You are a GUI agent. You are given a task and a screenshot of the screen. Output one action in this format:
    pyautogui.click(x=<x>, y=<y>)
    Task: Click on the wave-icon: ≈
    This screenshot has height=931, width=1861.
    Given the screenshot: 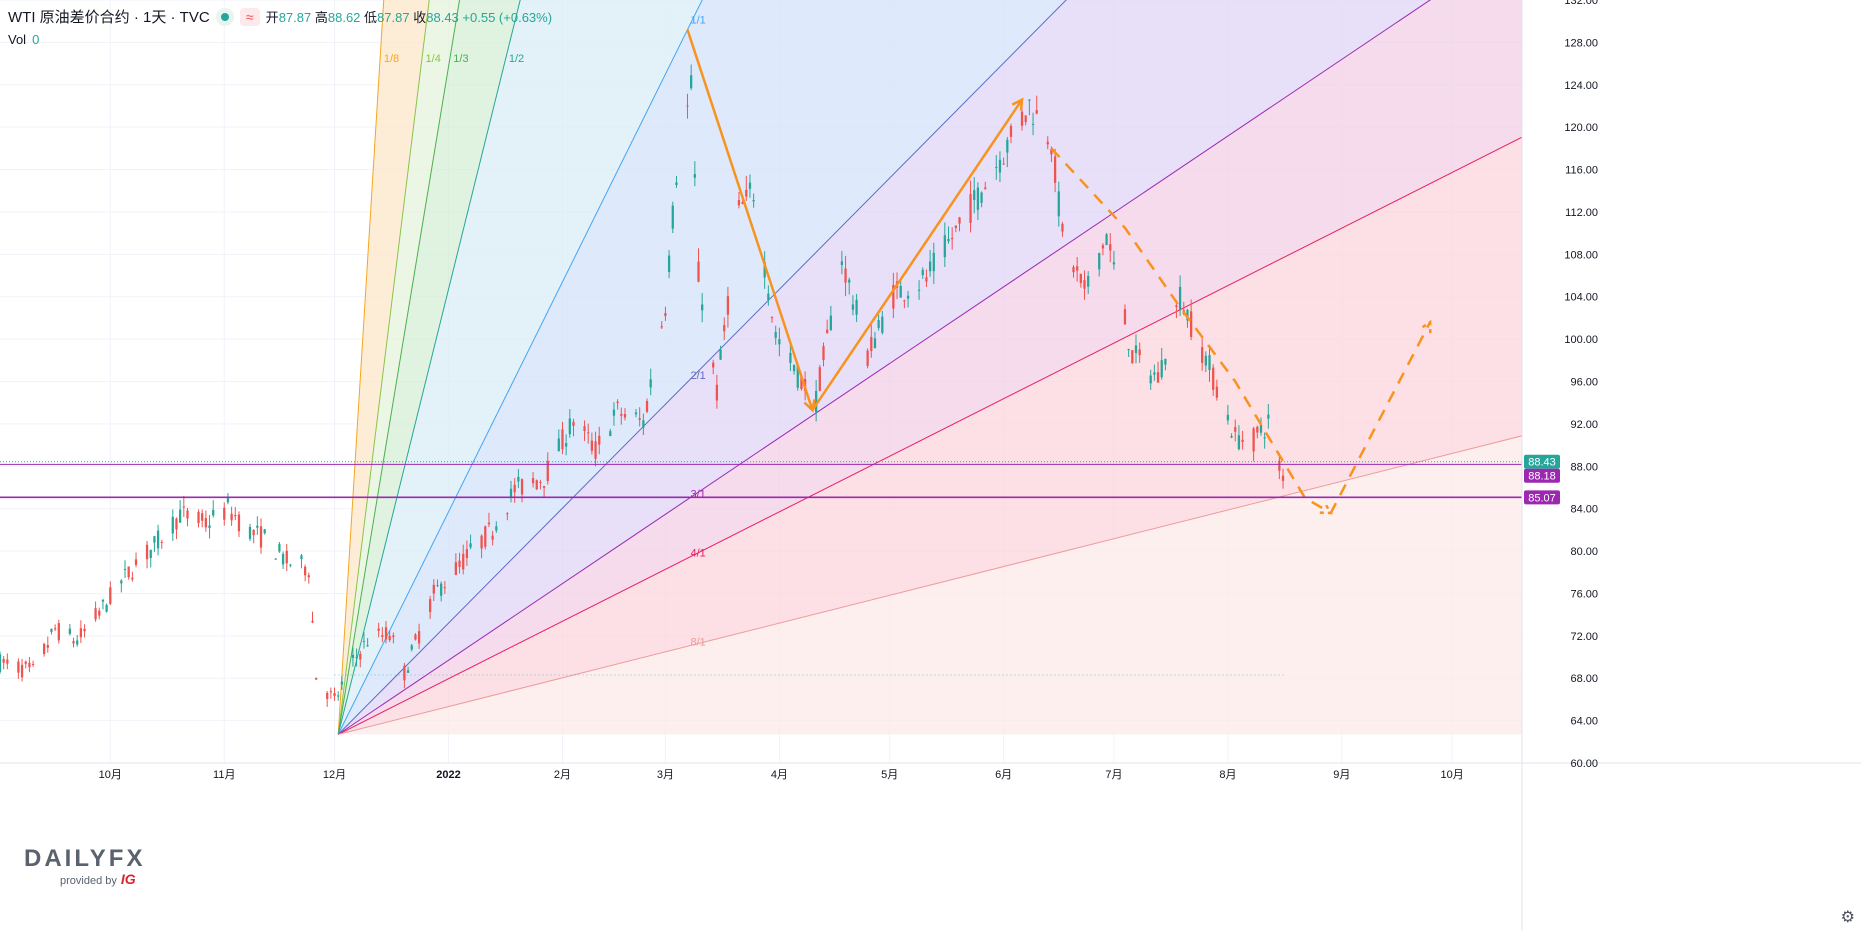 What is the action you would take?
    pyautogui.click(x=249, y=16)
    